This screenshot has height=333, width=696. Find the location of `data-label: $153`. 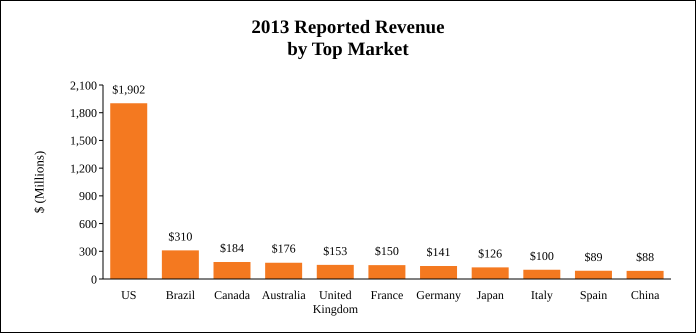

data-label: $153 is located at coordinates (335, 251).